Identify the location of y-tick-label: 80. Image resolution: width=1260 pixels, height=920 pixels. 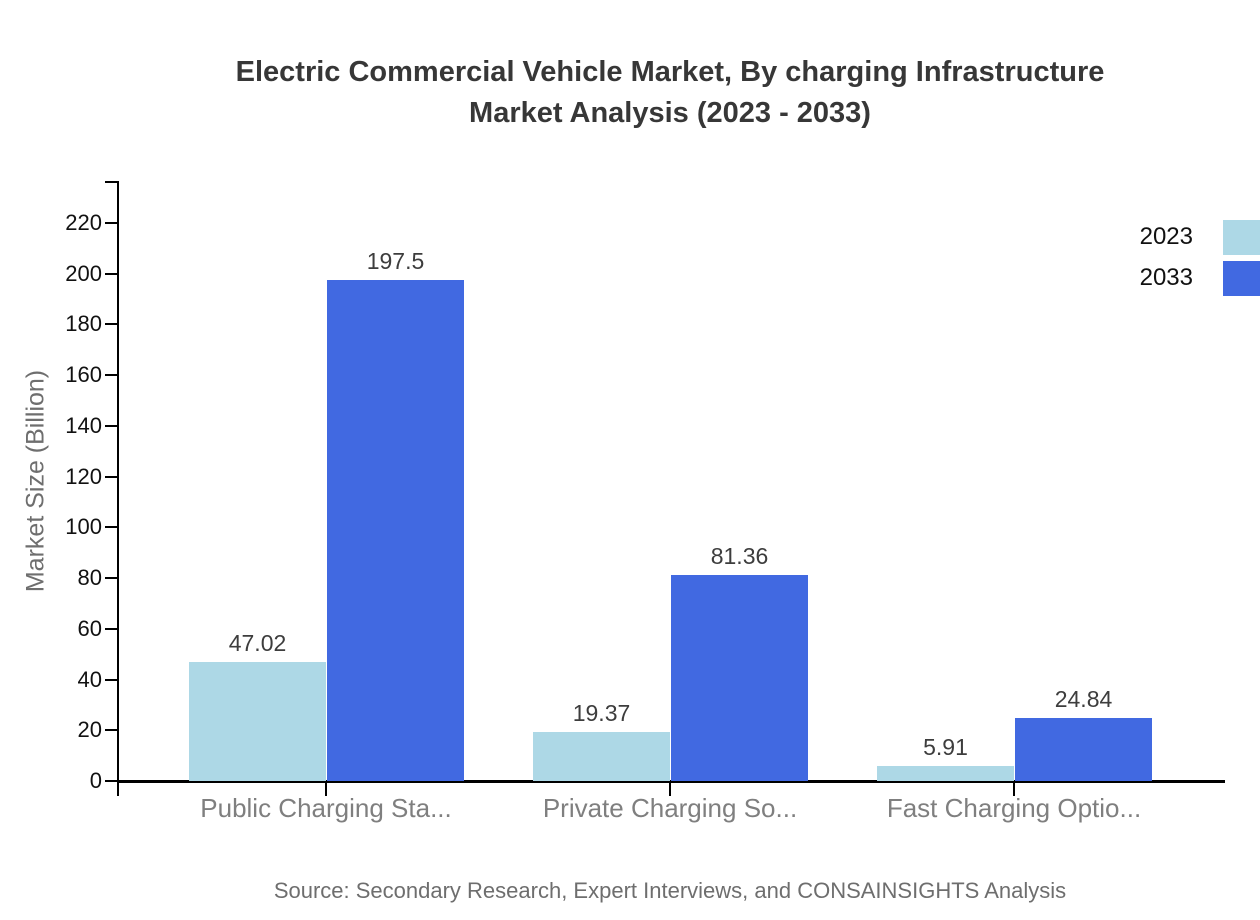
(89, 578).